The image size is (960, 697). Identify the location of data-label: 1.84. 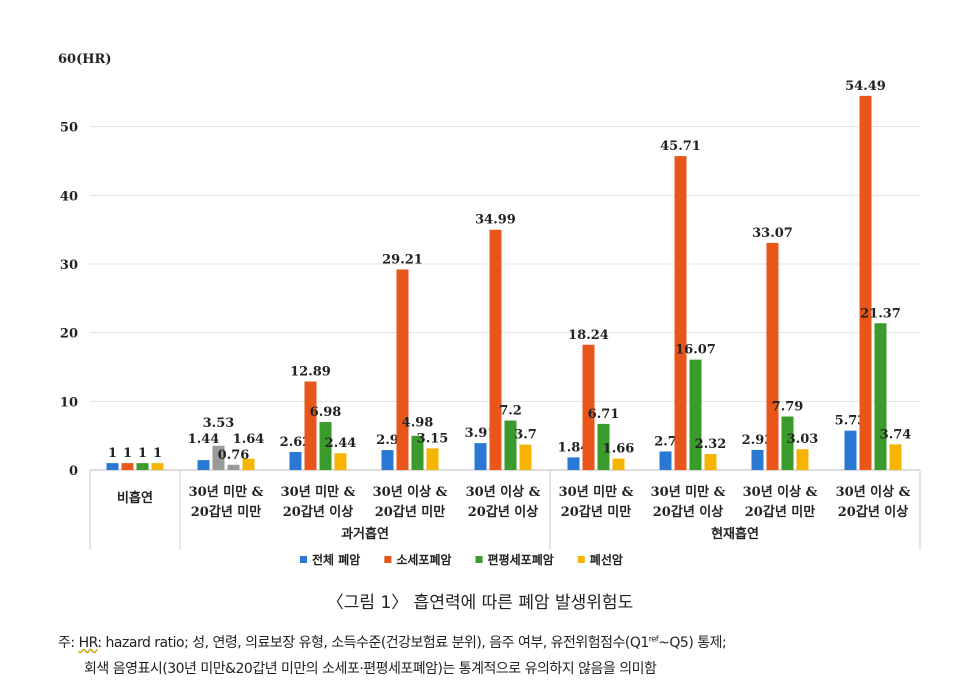
(574, 447).